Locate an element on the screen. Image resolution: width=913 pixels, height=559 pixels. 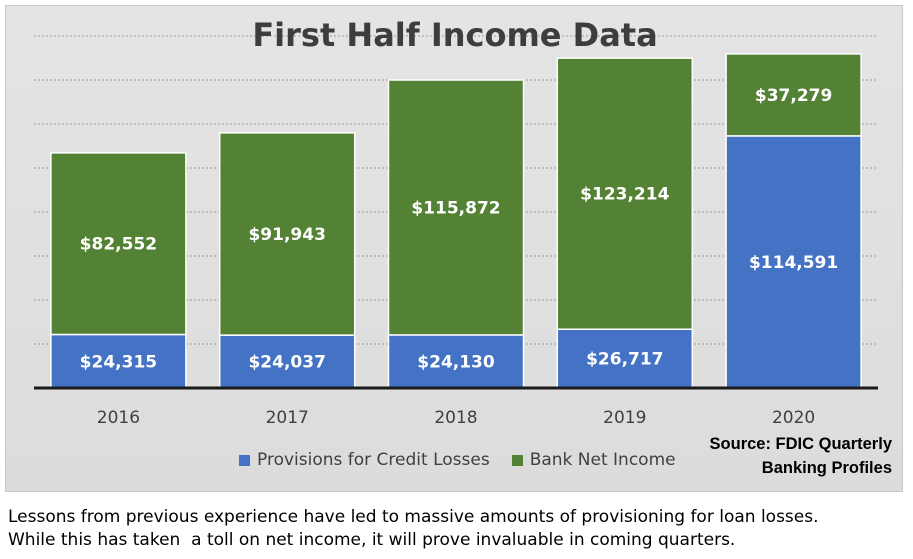
legend-item-provisions: Provisions for Credit Losses is located at coordinates (364, 460).